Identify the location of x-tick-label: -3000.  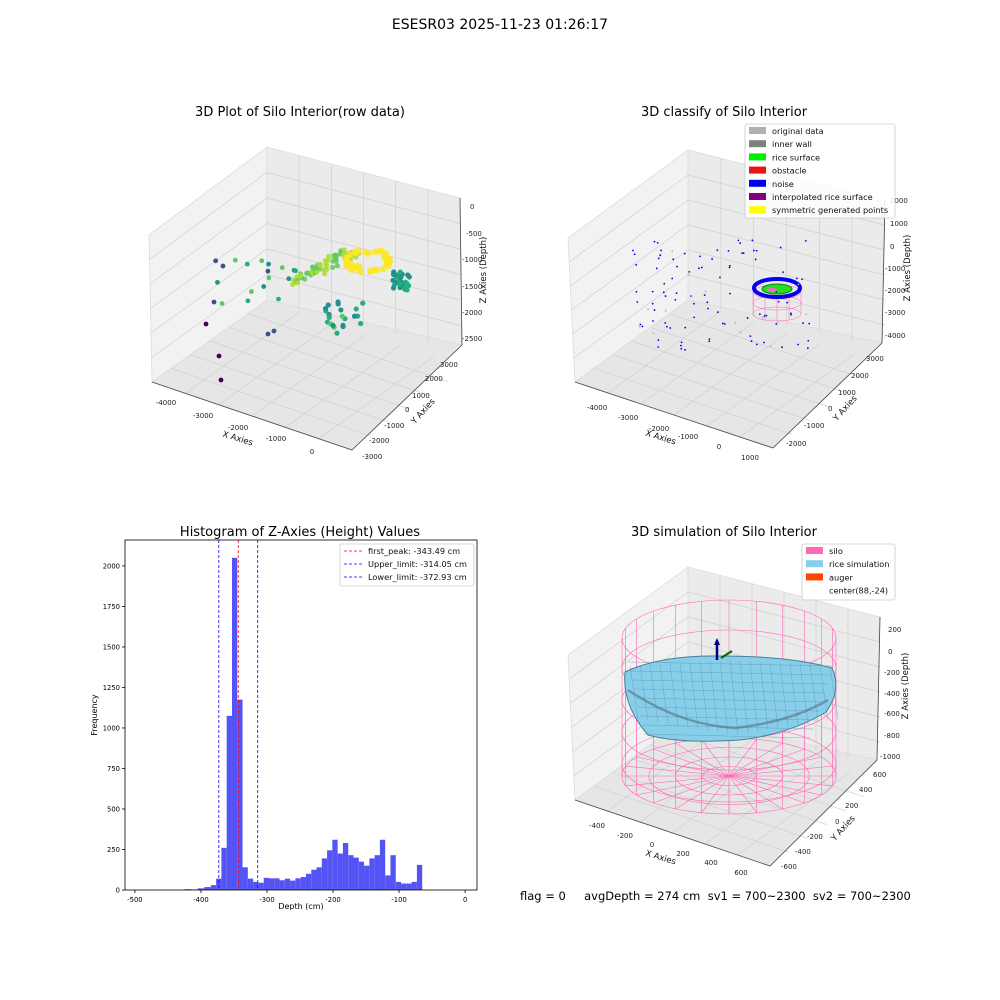
(628, 418).